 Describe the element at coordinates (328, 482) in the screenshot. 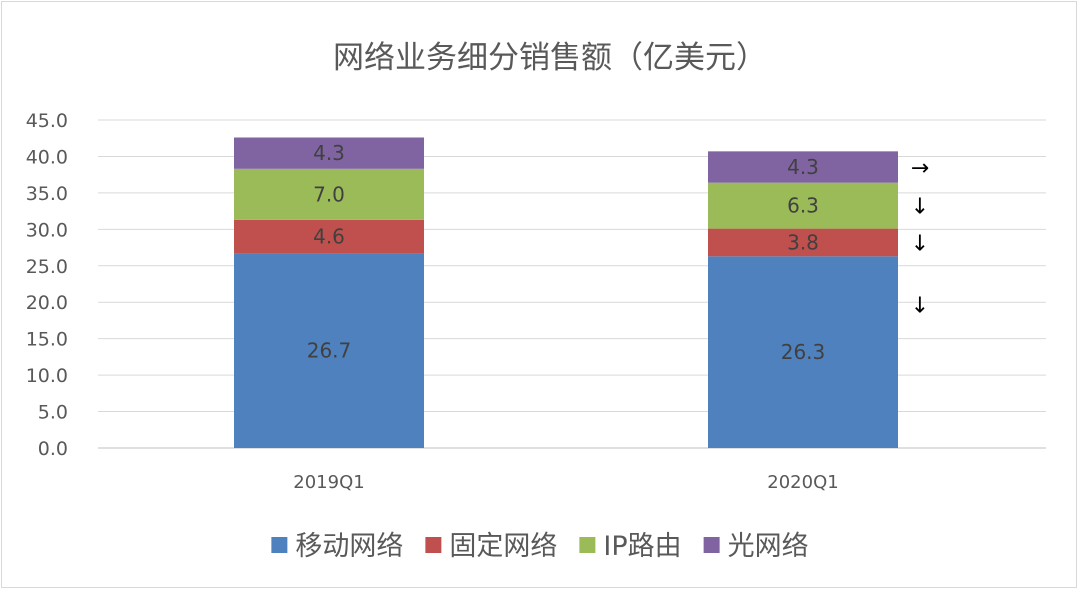

I see `x-tick-label: 2019Q1` at that location.